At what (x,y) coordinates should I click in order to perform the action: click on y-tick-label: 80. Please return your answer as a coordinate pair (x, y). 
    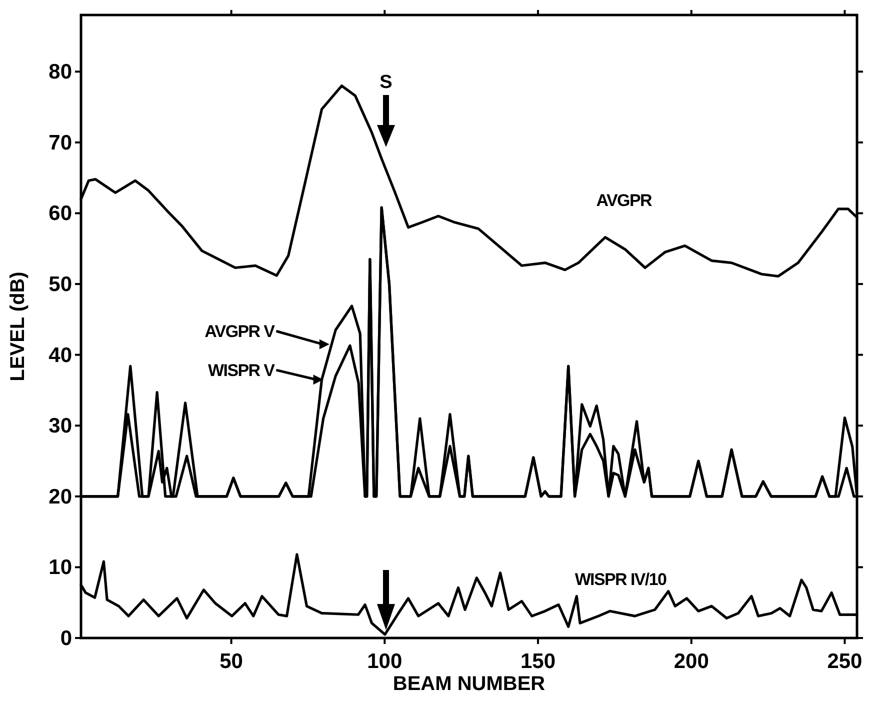
    Looking at the image, I should click on (60, 72).